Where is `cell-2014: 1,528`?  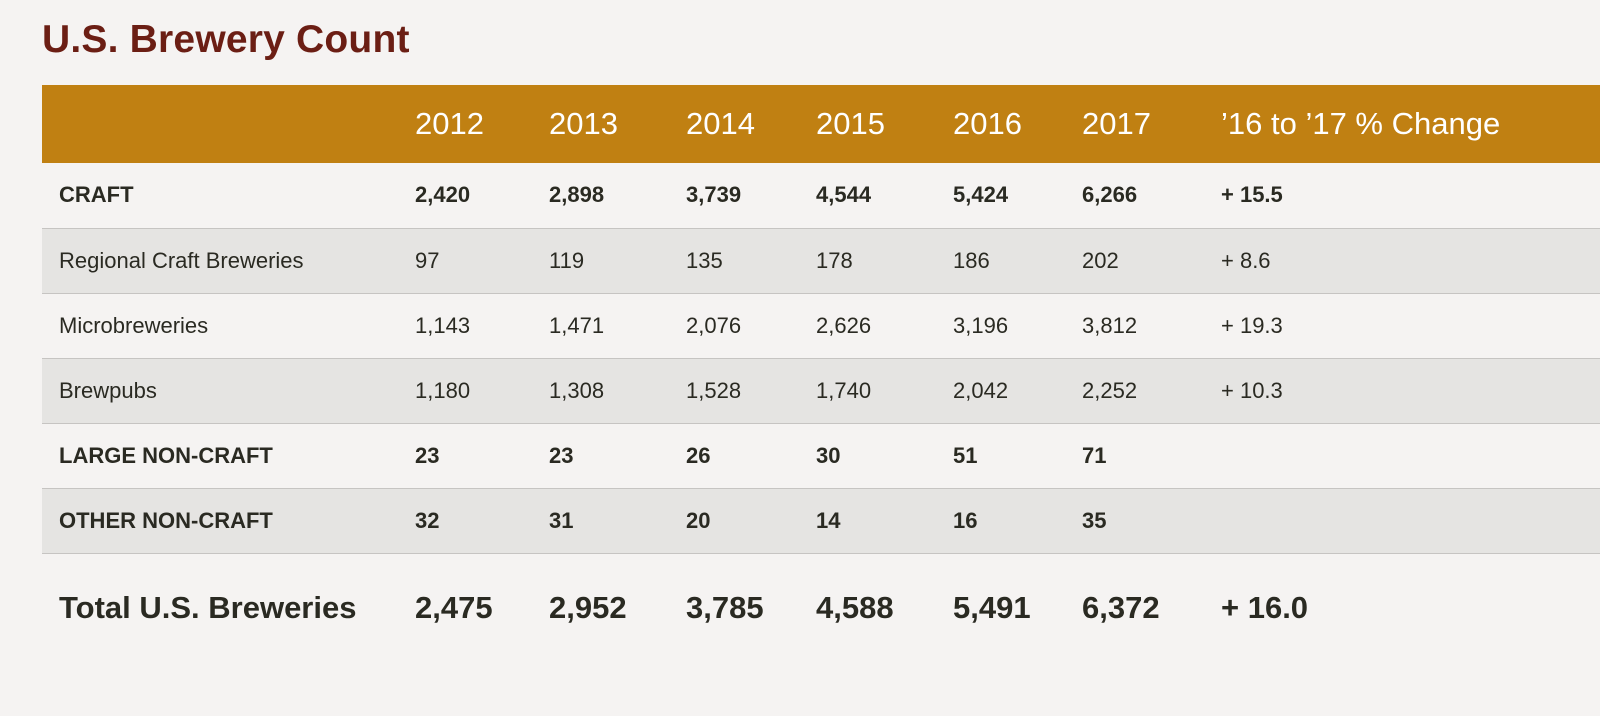
cell-2014: 1,528 is located at coordinates (714, 390).